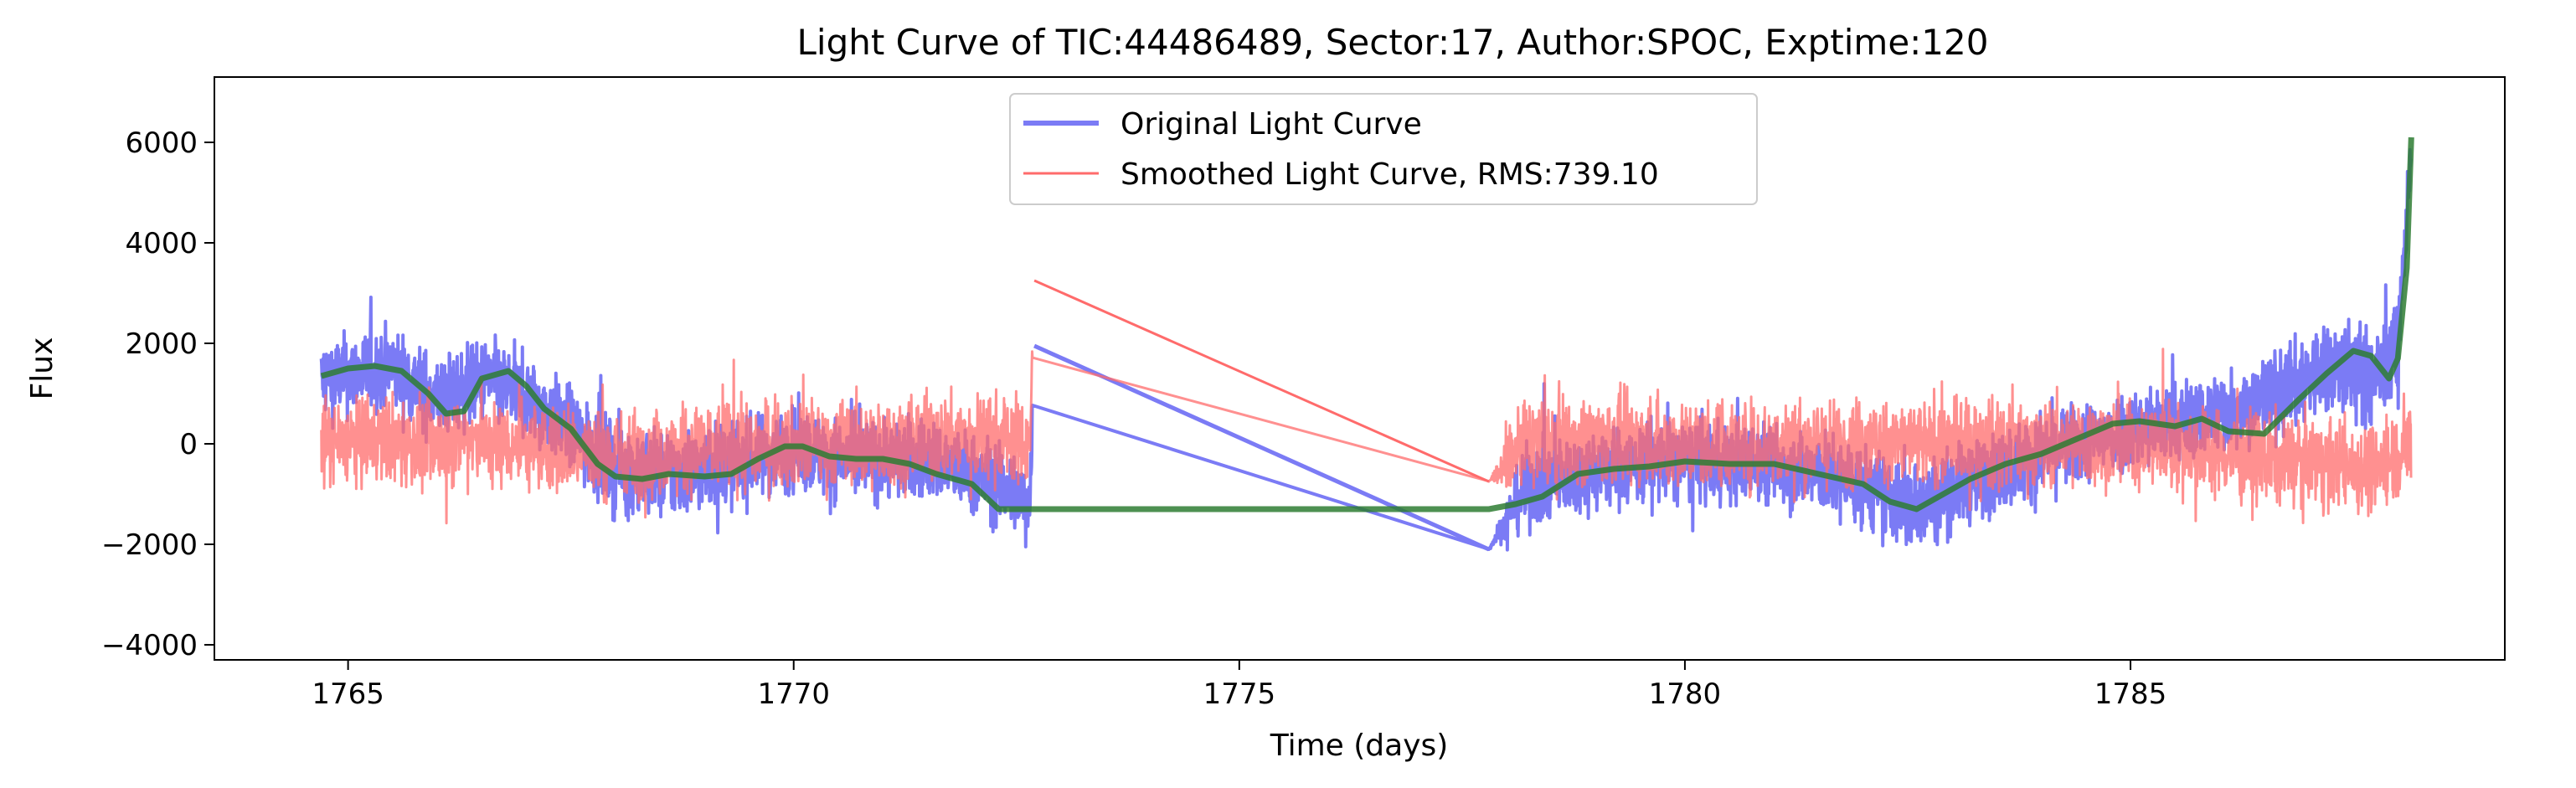 The width and height of the screenshot is (2576, 788). Describe the element at coordinates (1359, 746) in the screenshot. I see `x-axis-label: Time (days)` at that location.